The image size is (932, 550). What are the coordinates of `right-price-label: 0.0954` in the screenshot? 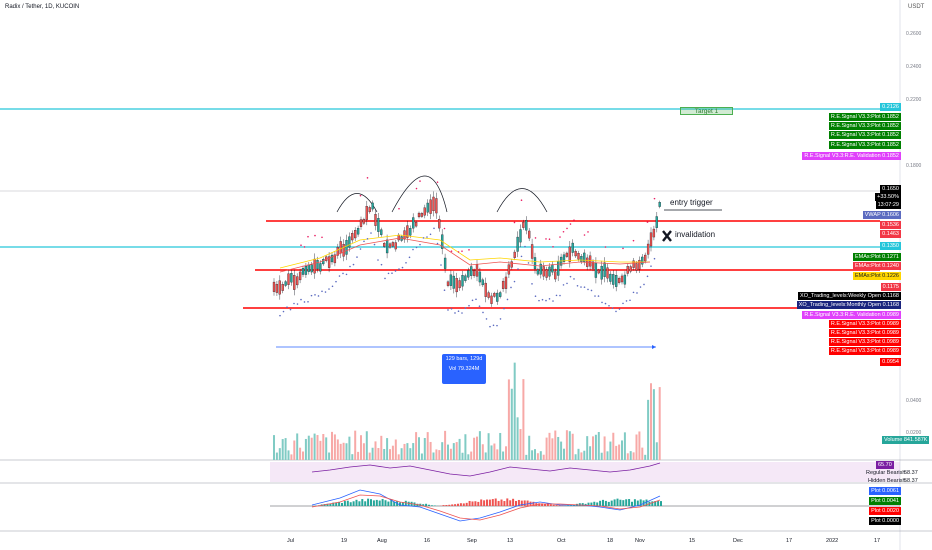 It's located at (890, 362).